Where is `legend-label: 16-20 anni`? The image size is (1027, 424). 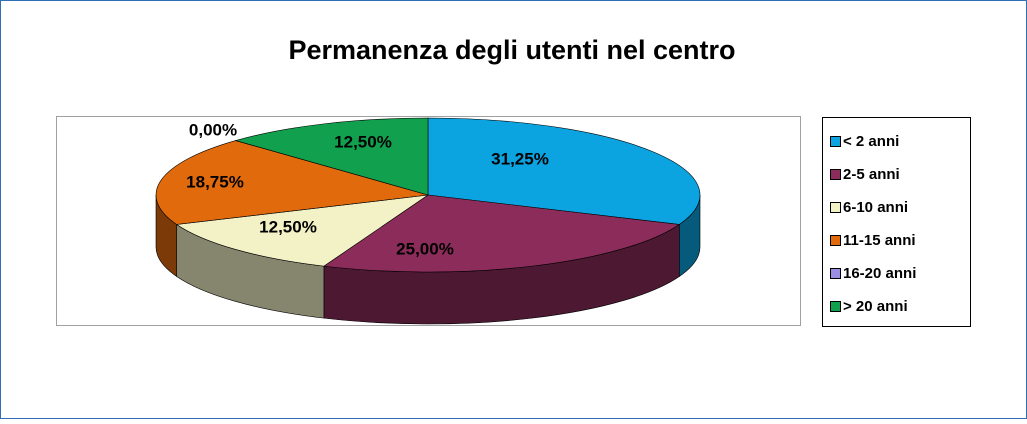 legend-label: 16-20 anni is located at coordinates (879, 273).